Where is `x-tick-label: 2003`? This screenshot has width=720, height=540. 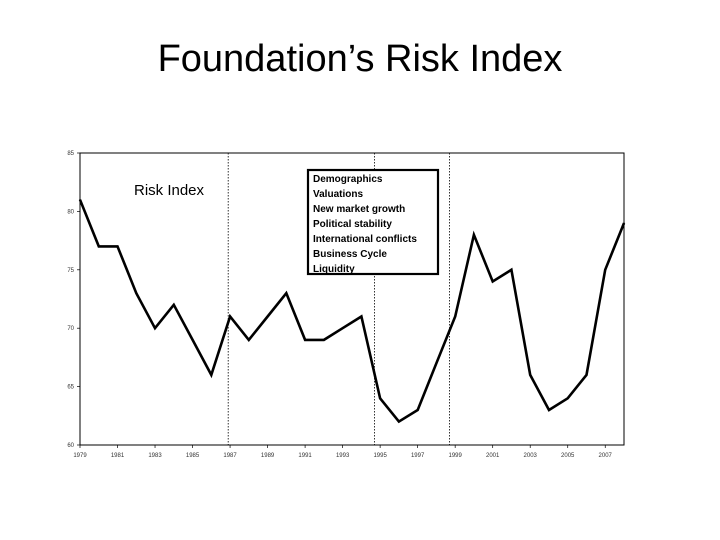
x-tick-label: 2003 is located at coordinates (531, 456).